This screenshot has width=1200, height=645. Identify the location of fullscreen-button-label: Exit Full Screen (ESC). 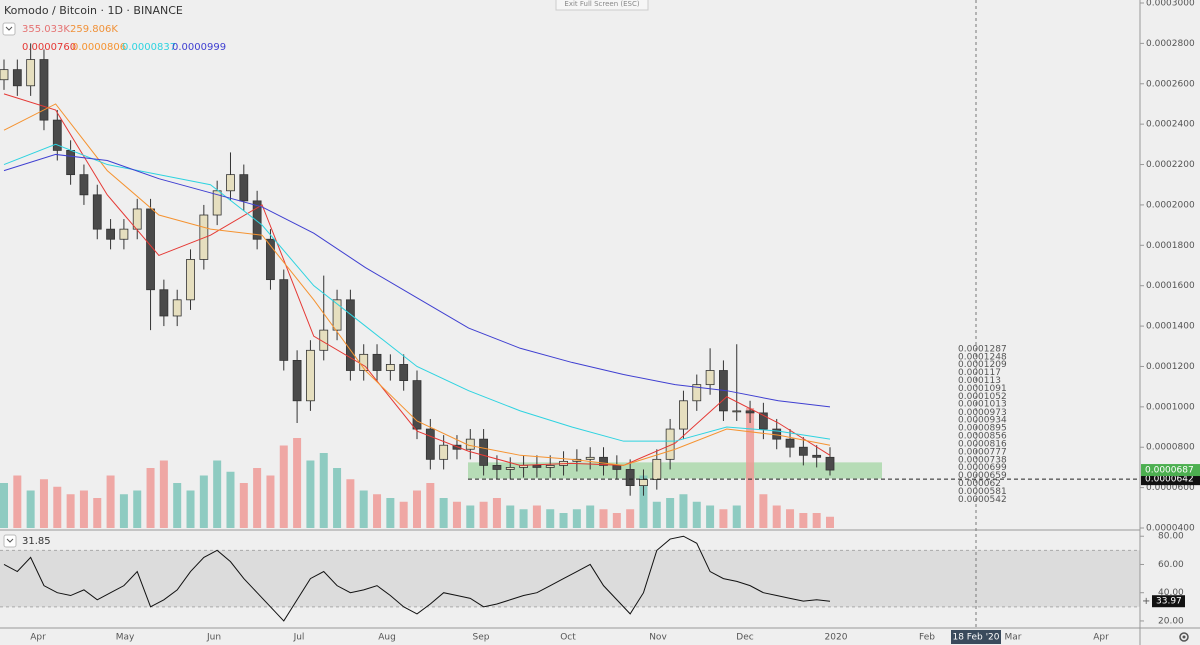
(601, 4).